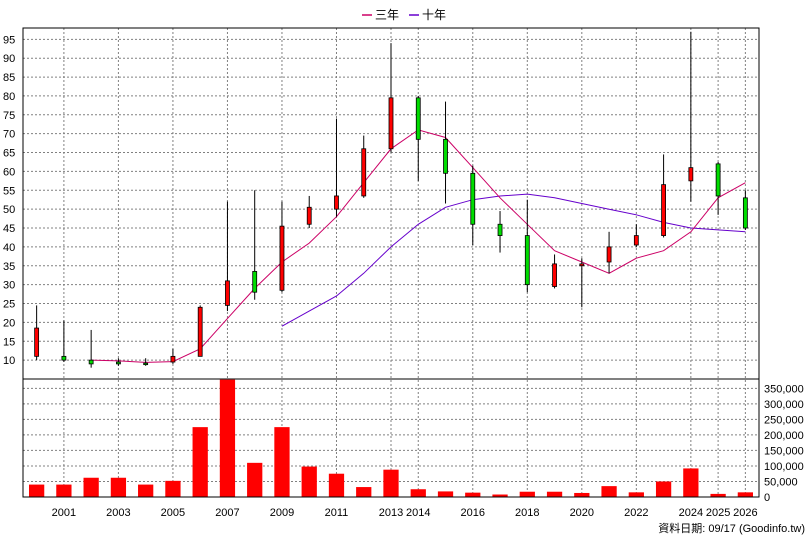 This screenshot has width=808, height=540. Describe the element at coordinates (784, 451) in the screenshot. I see `volume-tick-label: 150,000` at that location.